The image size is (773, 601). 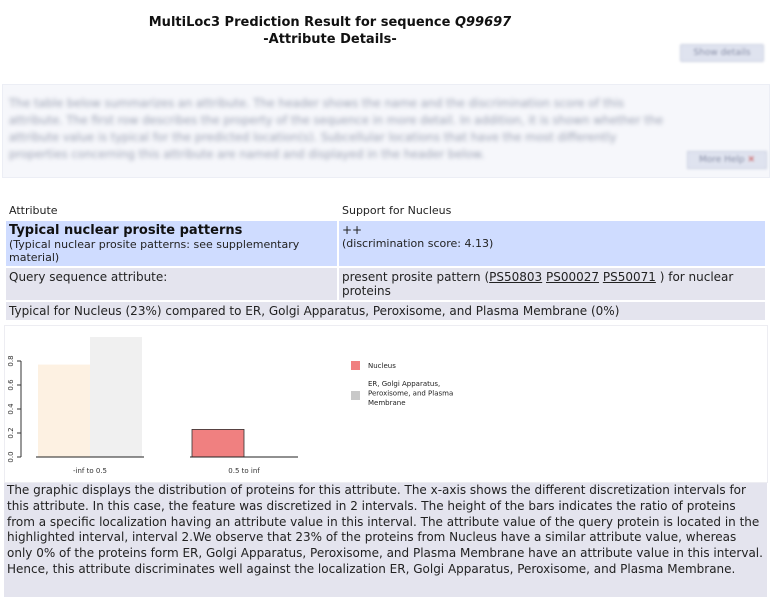 What do you see at coordinates (418, 243) in the screenshot?
I see `support-score: (discrimination score: 4.13)` at bounding box center [418, 243].